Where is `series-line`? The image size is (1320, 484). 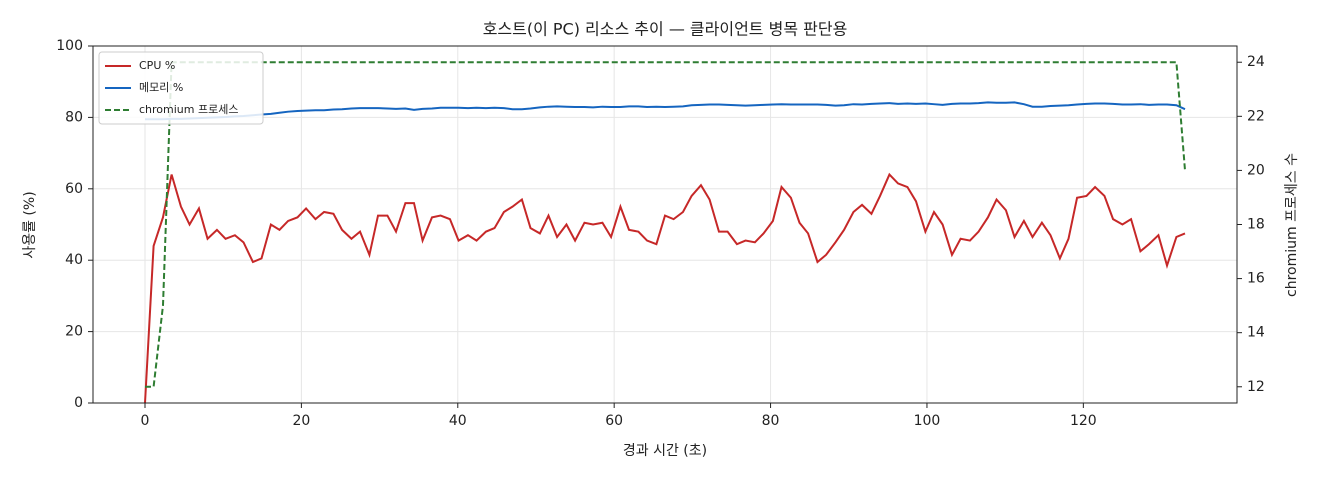
series-line is located at coordinates (665, 111).